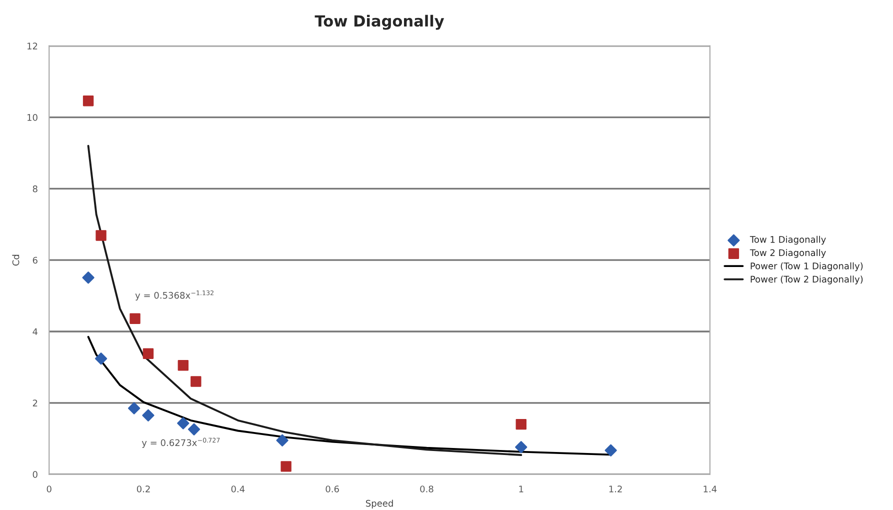 The width and height of the screenshot is (893, 510). Describe the element at coordinates (788, 240) in the screenshot. I see `legend-label: Tow 1 Diagonally` at that location.